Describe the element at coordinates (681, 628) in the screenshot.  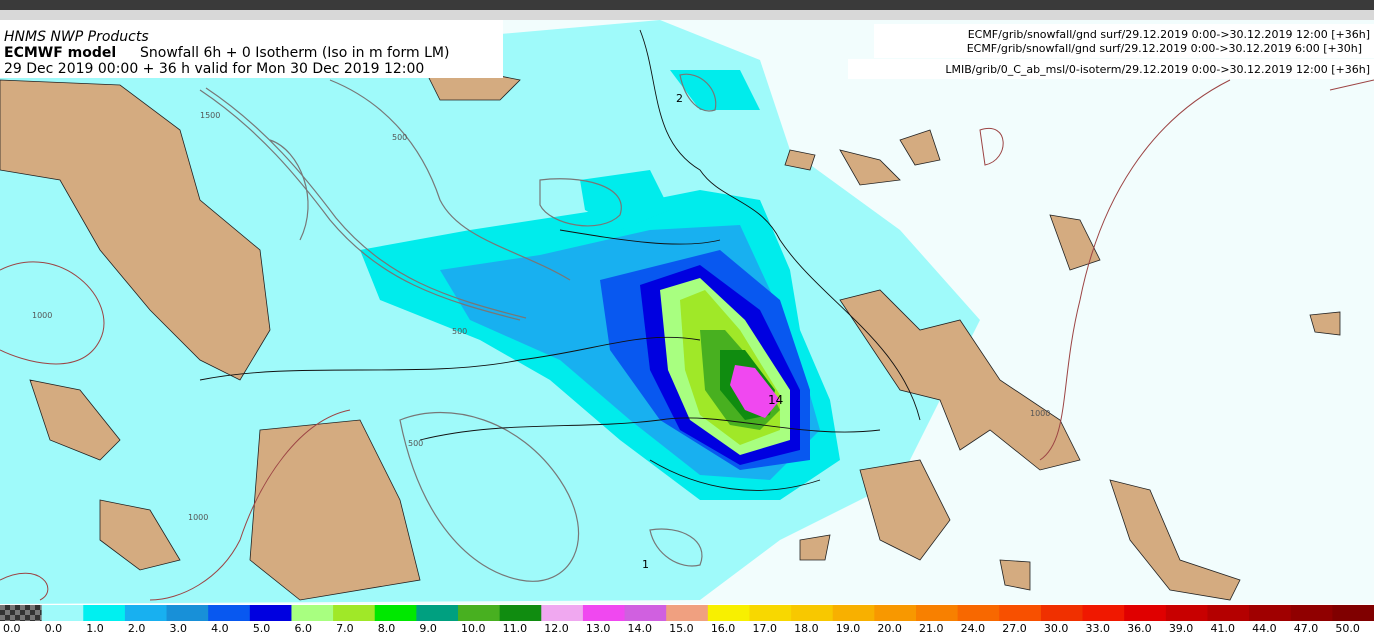
I see `colorbar-label: 15.0` at that location.